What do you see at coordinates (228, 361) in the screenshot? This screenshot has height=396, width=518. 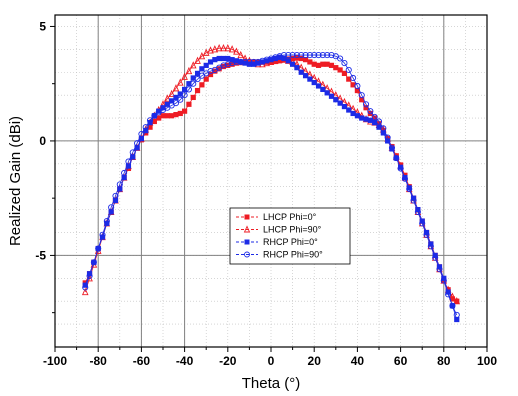 I see `x-tick-label: -20` at bounding box center [228, 361].